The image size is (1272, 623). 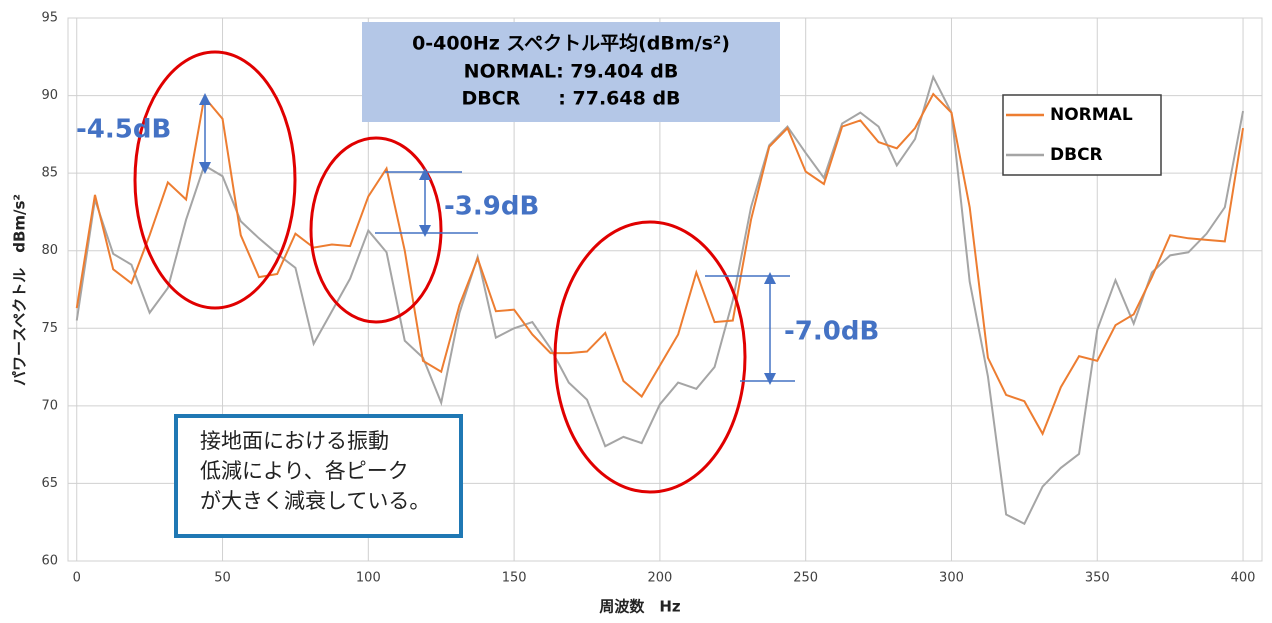 What do you see at coordinates (49, 561) in the screenshot?
I see `y-tick-label: 60` at bounding box center [49, 561].